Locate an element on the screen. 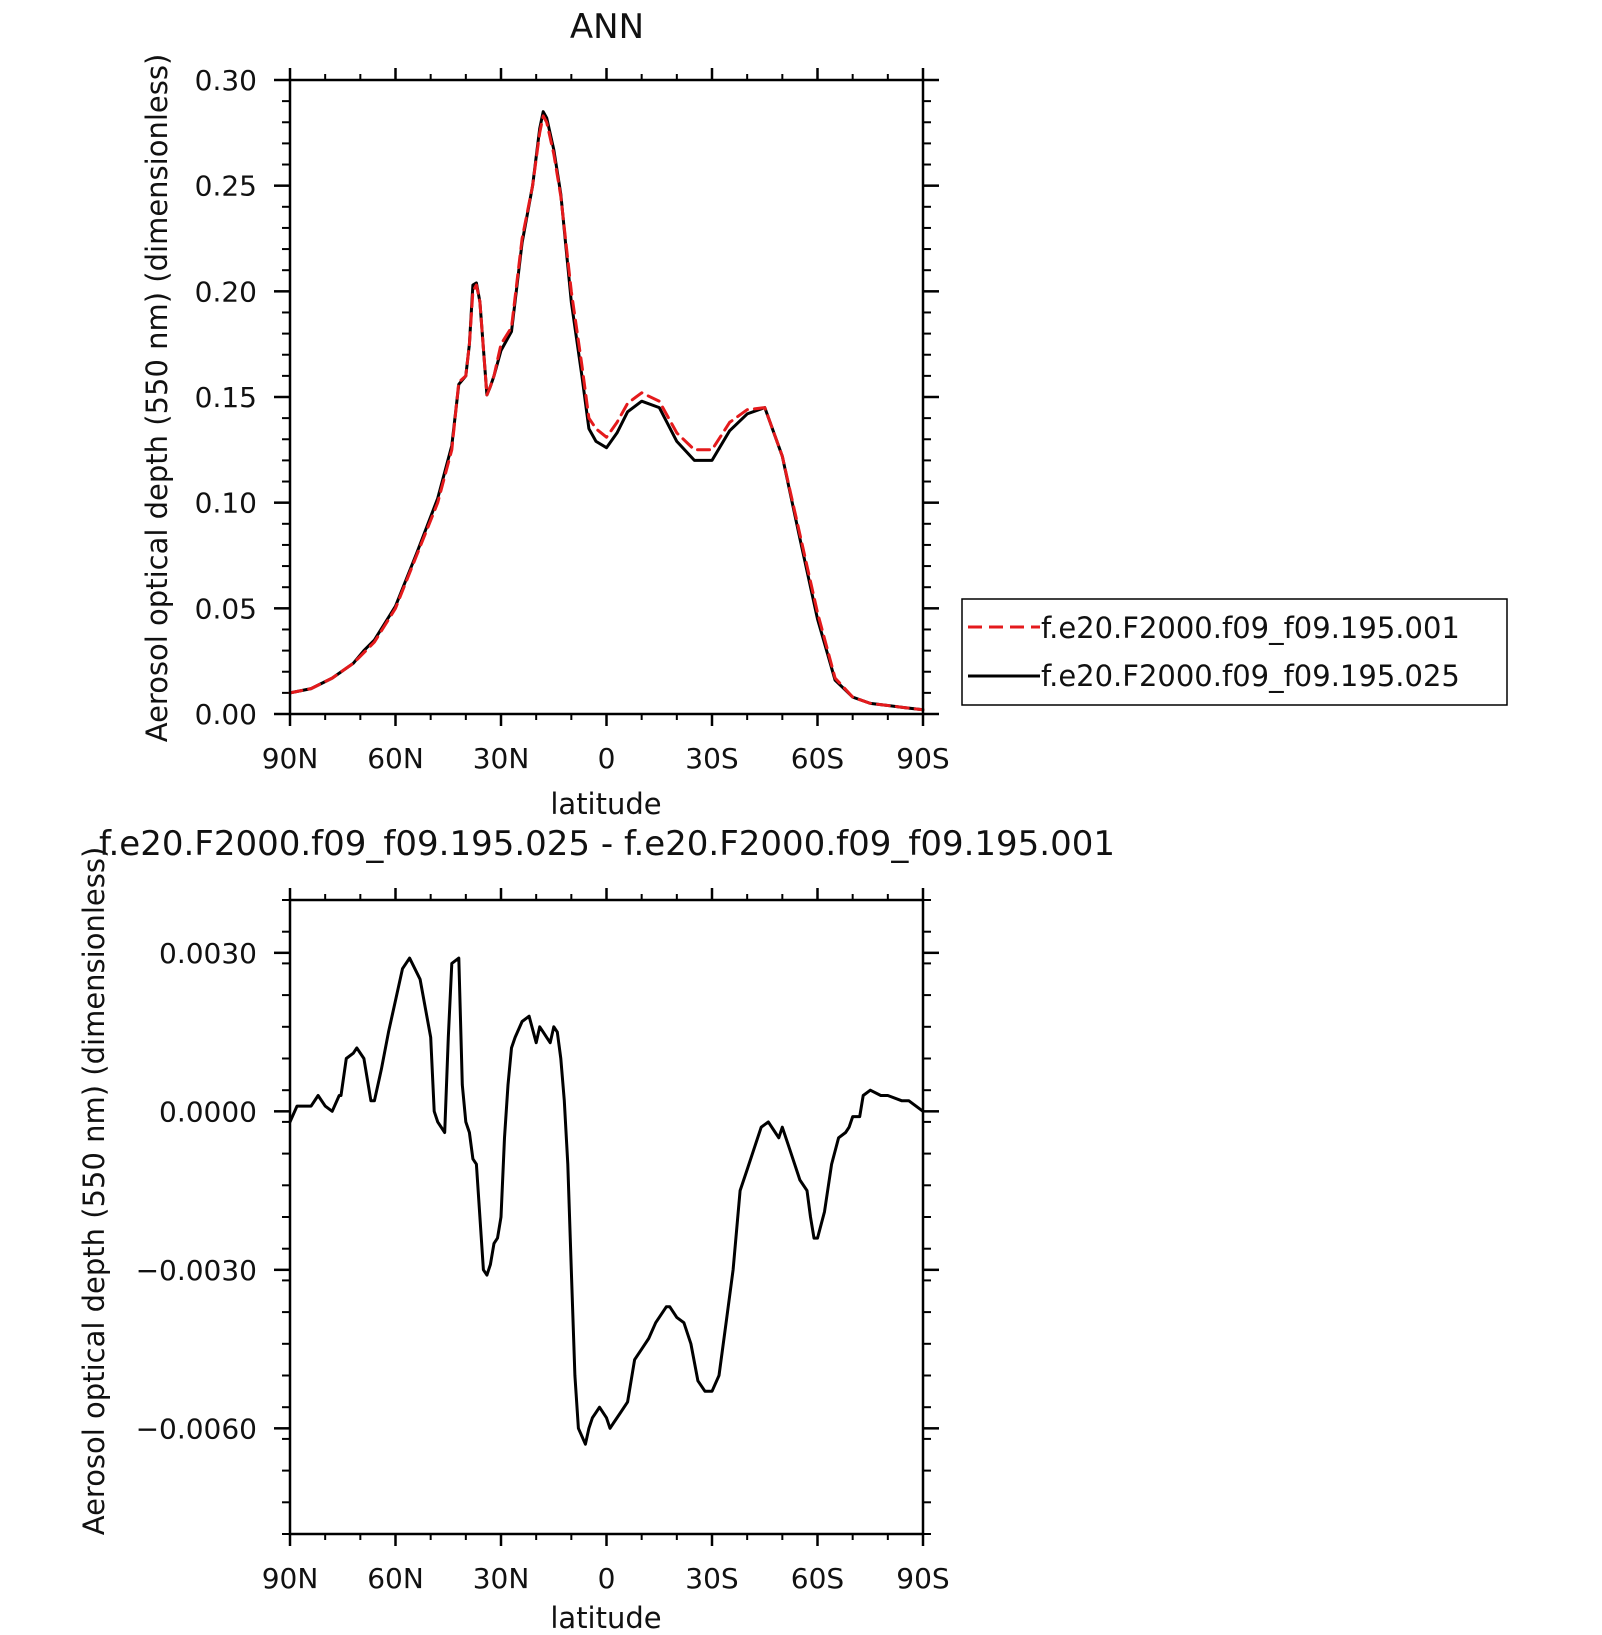 Image resolution: width=1602 pixels, height=1635 pixels. bottom-x-axis-label: latitude is located at coordinates (605, 1618).